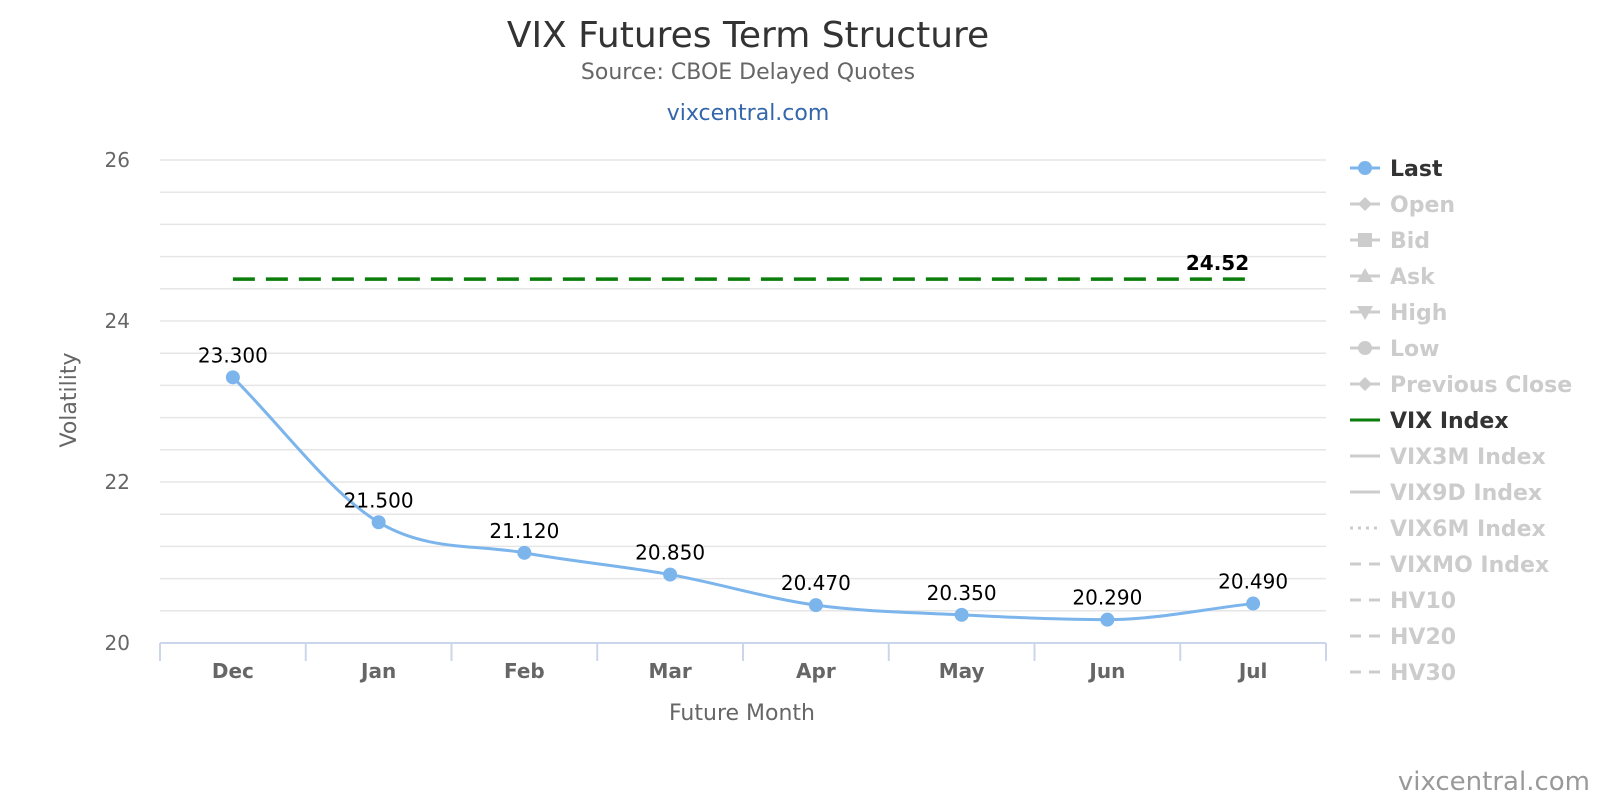 The height and width of the screenshot is (804, 1600). I want to click on x-tick-label: Mar, so click(669, 671).